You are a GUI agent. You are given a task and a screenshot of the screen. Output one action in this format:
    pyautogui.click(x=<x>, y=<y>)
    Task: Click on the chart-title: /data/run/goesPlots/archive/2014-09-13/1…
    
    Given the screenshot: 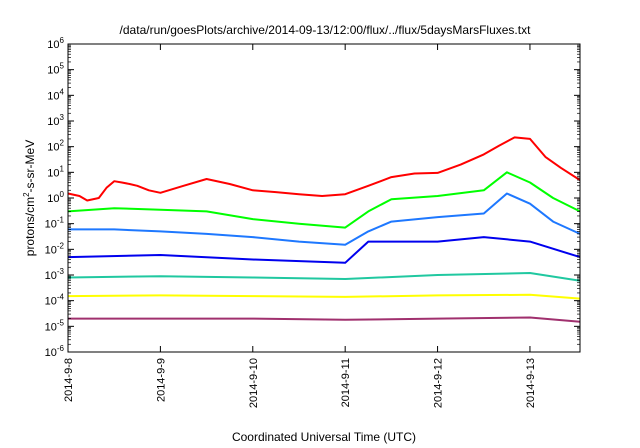 What is the action you would take?
    pyautogui.click(x=326, y=30)
    